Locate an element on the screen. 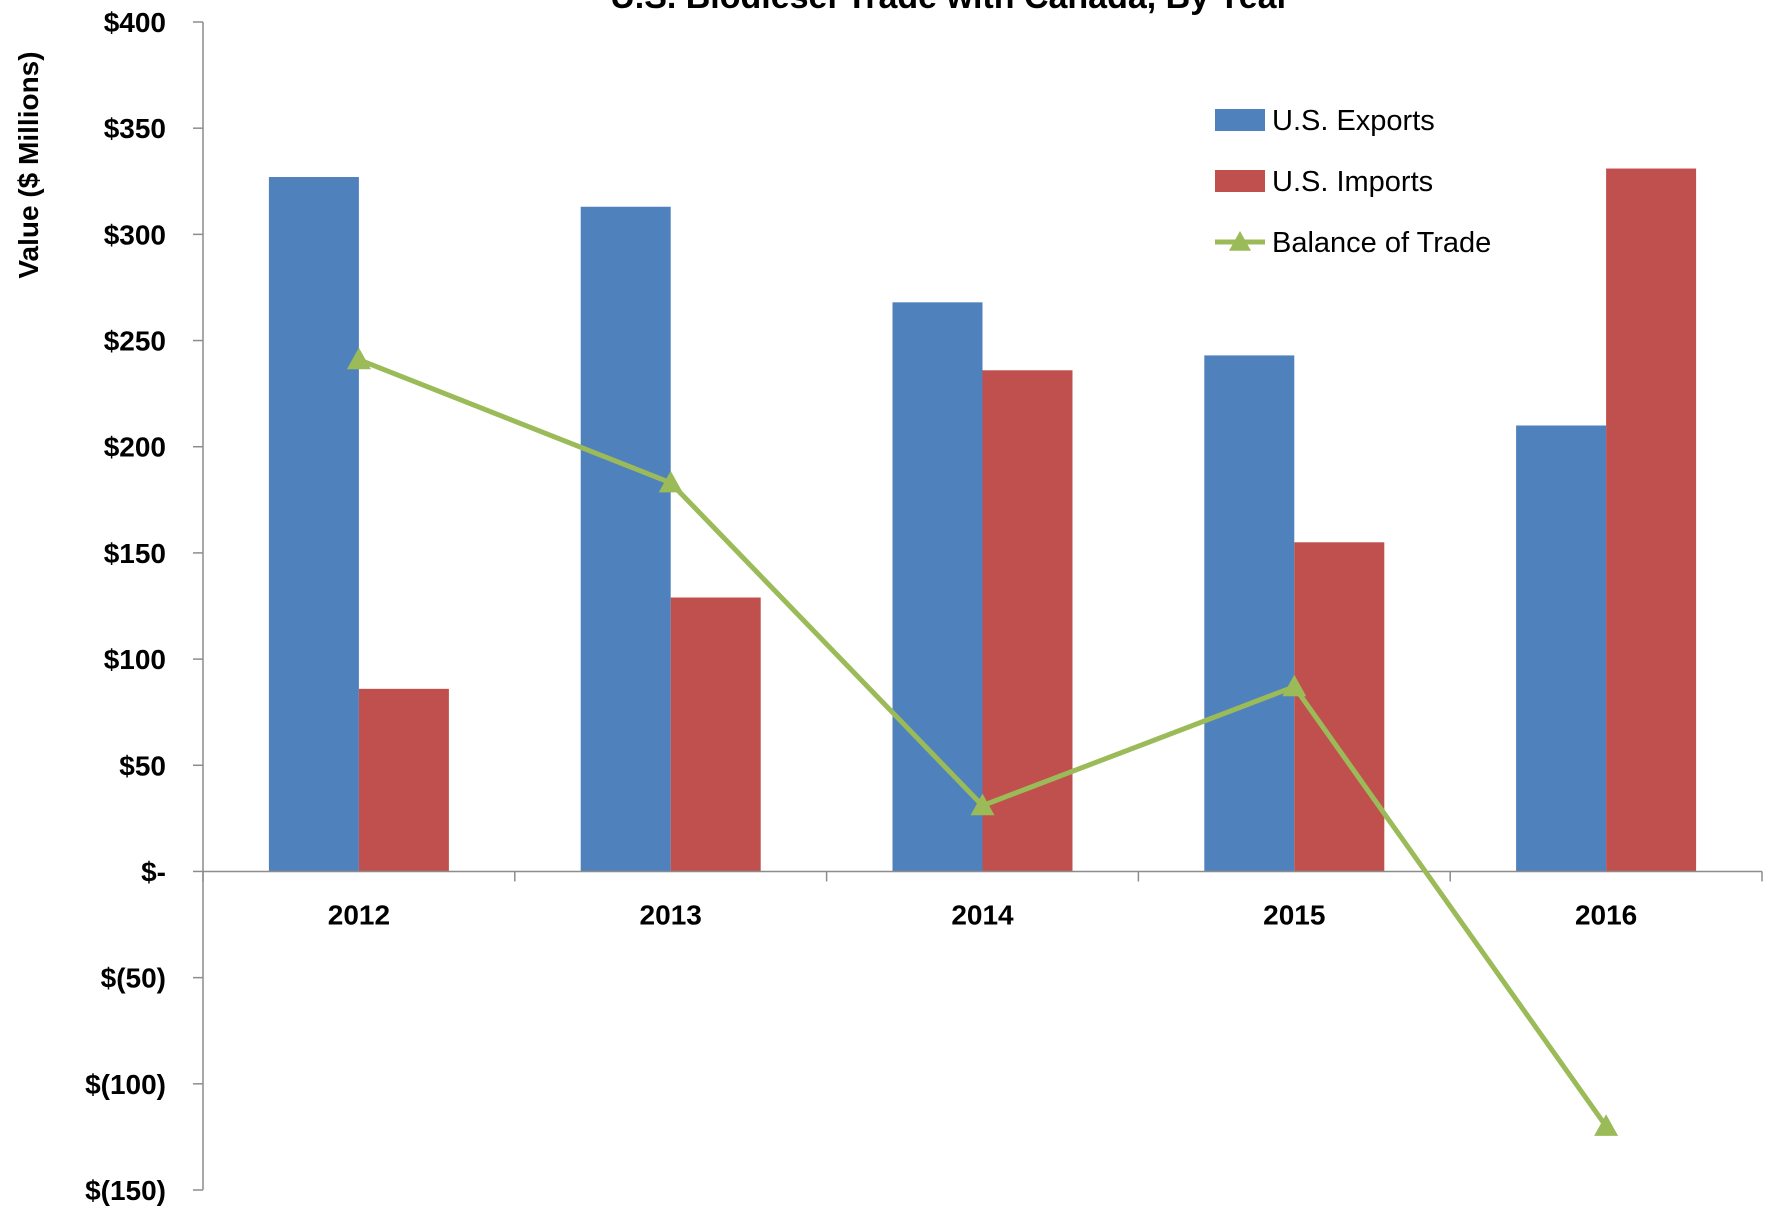 This screenshot has width=1768, height=1211. line-marker-2016 is located at coordinates (1606, 1125).